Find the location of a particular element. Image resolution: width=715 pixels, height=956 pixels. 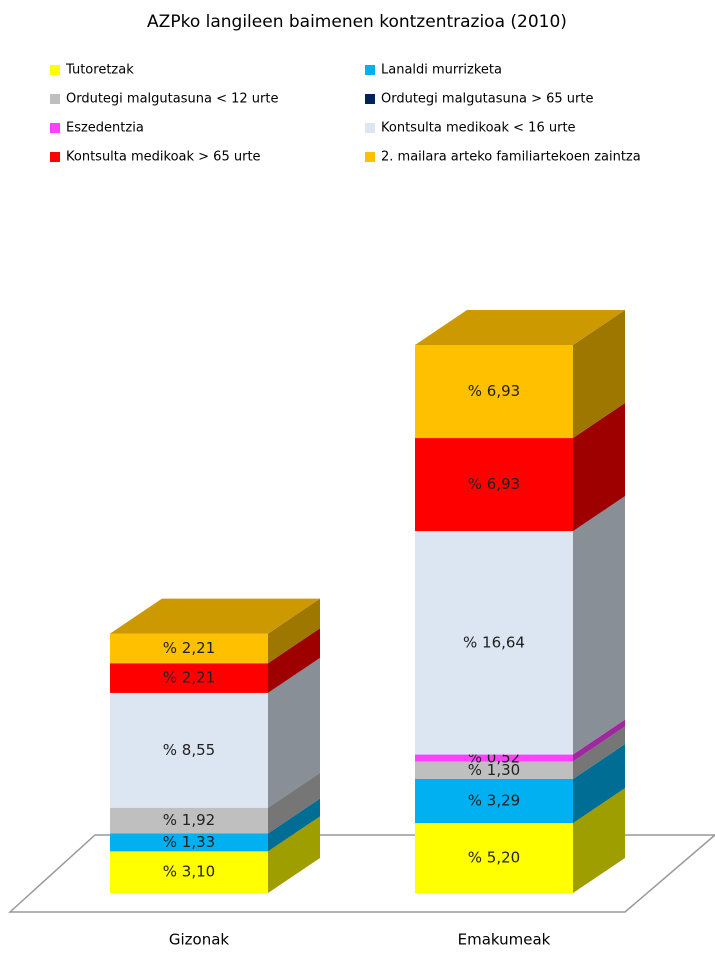

legend-label: Tutoretzak is located at coordinates (99, 70).